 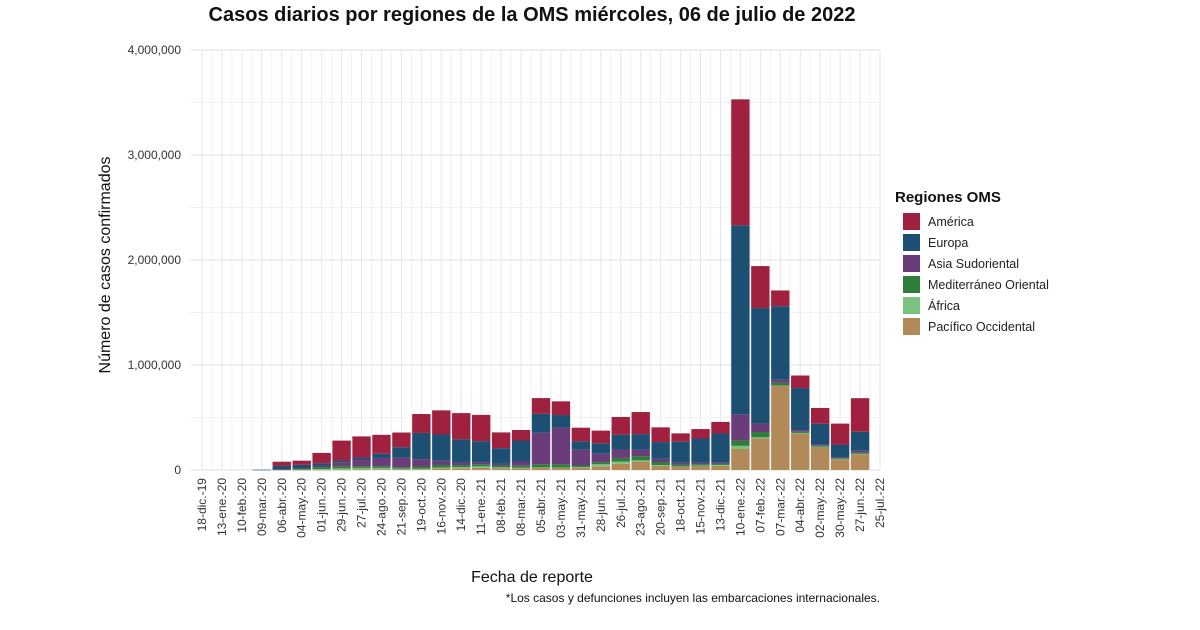 I want to click on y-tick-label: 3,000,000, so click(x=155, y=155).